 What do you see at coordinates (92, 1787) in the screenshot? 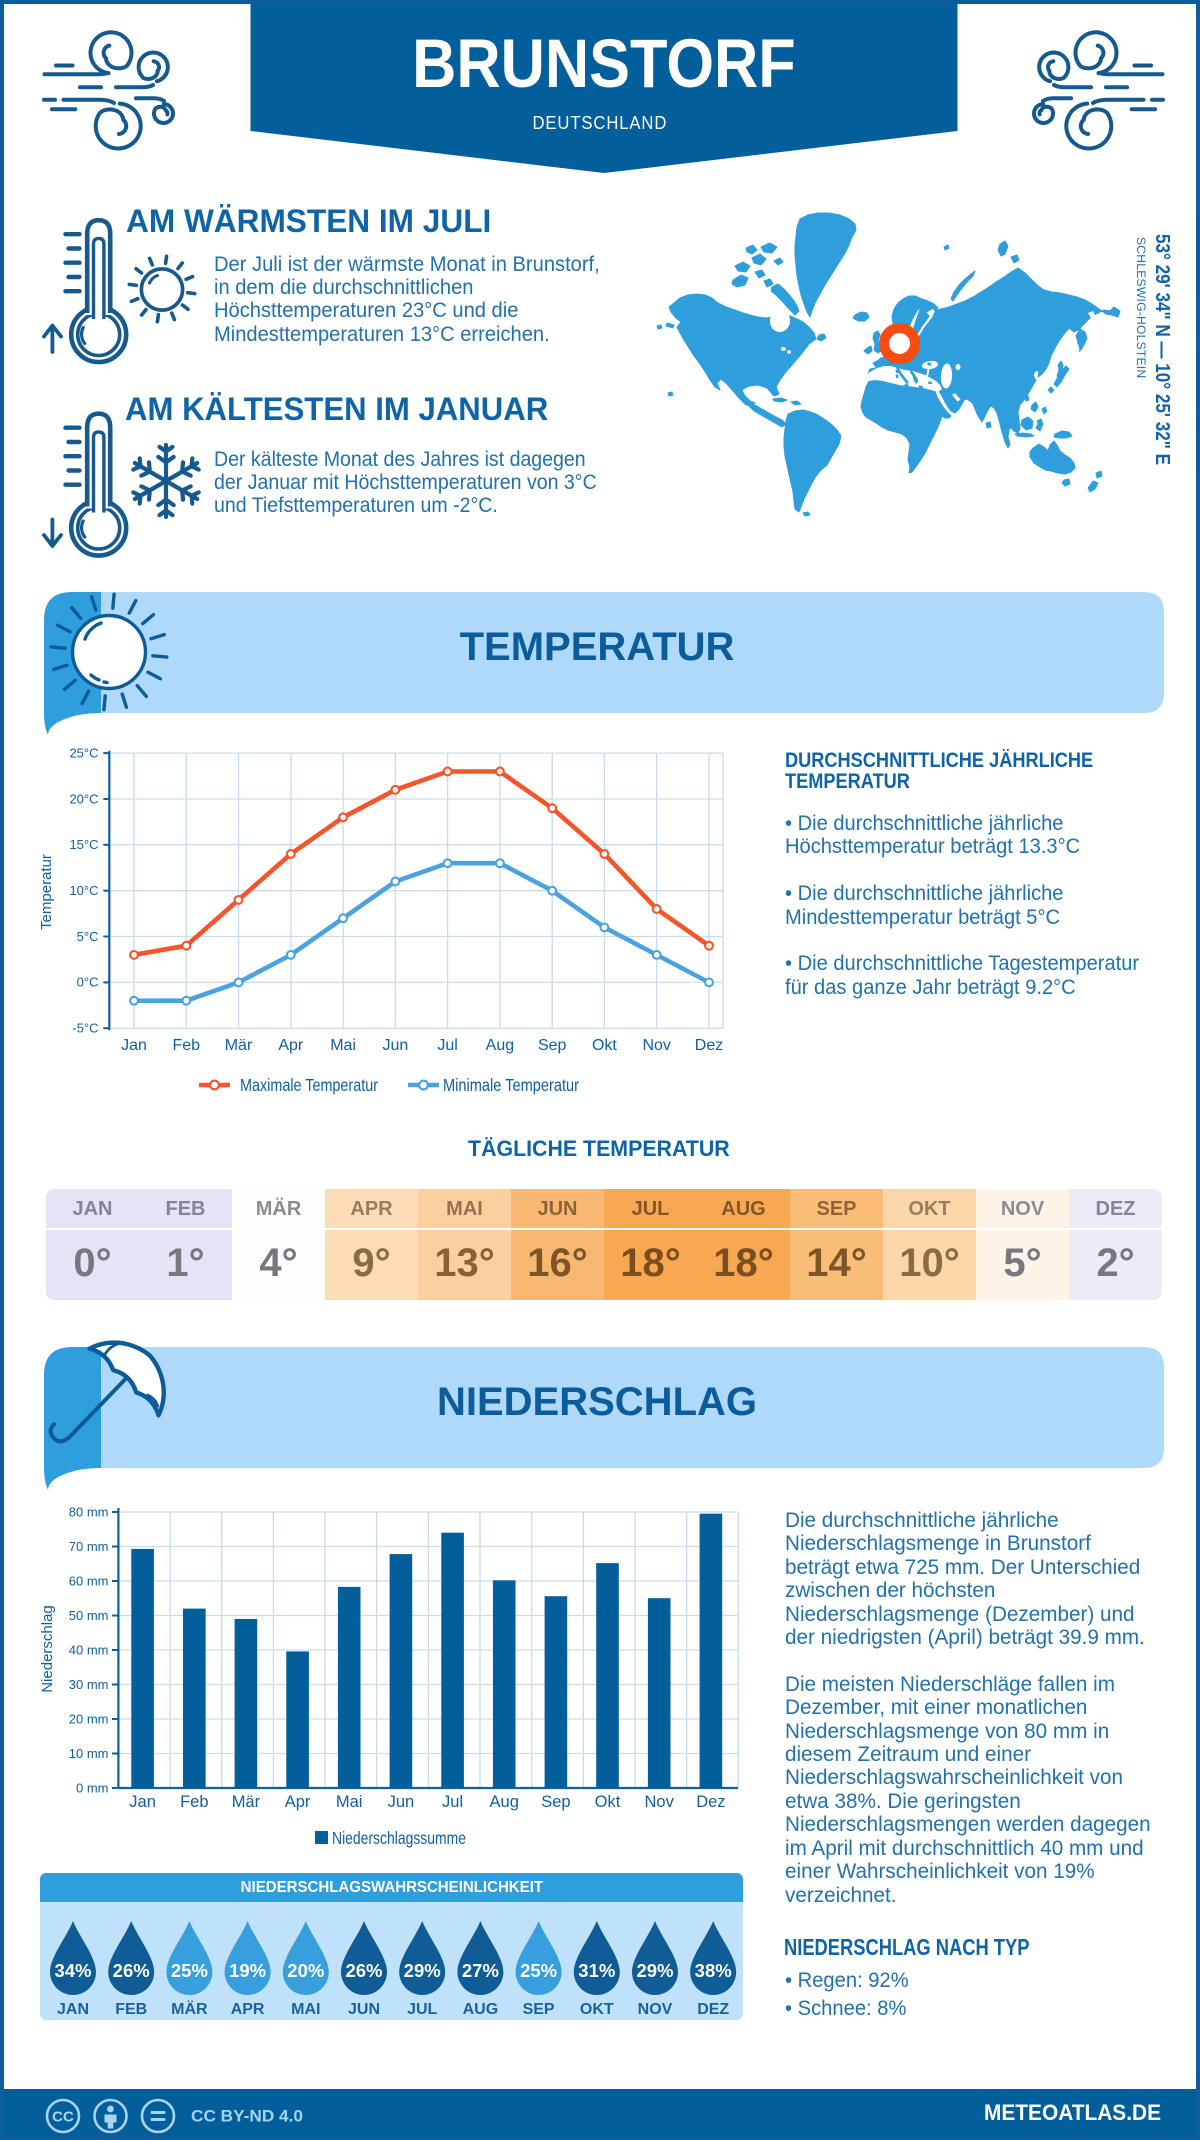
I see `svg-text: 0 mm` at bounding box center [92, 1787].